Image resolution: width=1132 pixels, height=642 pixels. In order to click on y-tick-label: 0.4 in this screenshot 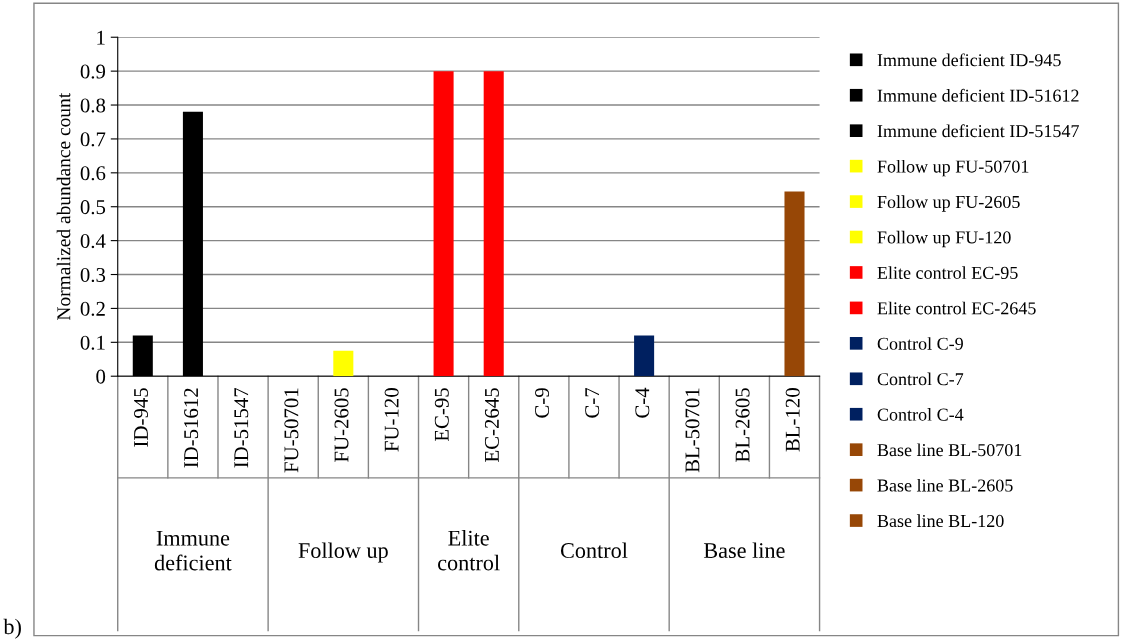, I will do `click(93, 241)`.